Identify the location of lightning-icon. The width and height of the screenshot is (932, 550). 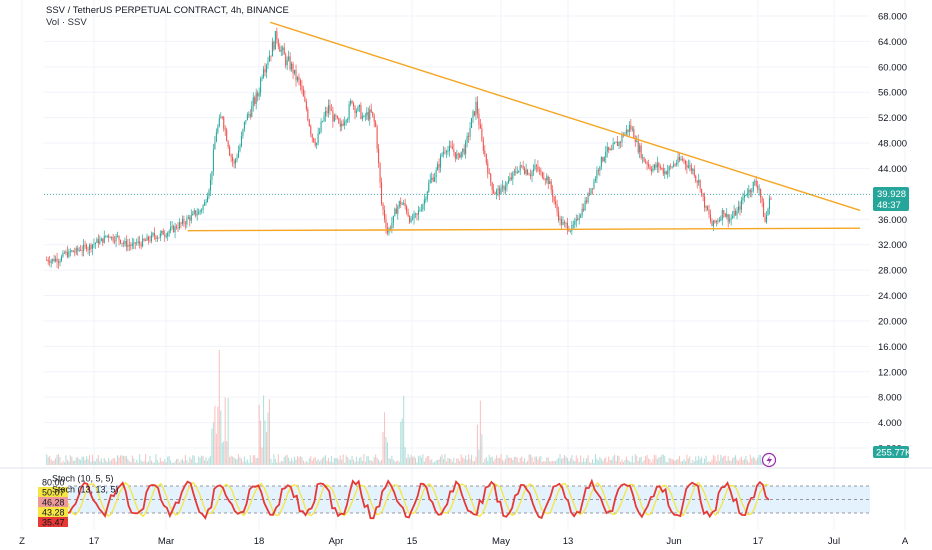
(769, 460).